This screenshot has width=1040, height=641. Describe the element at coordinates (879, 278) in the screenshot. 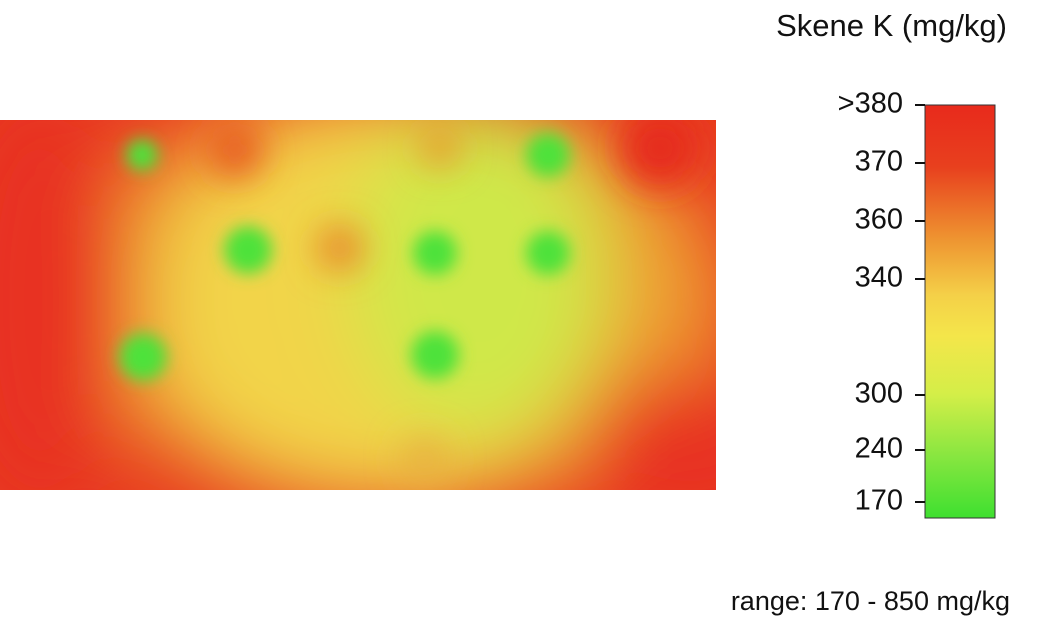

I see `tick-label: 340` at that location.